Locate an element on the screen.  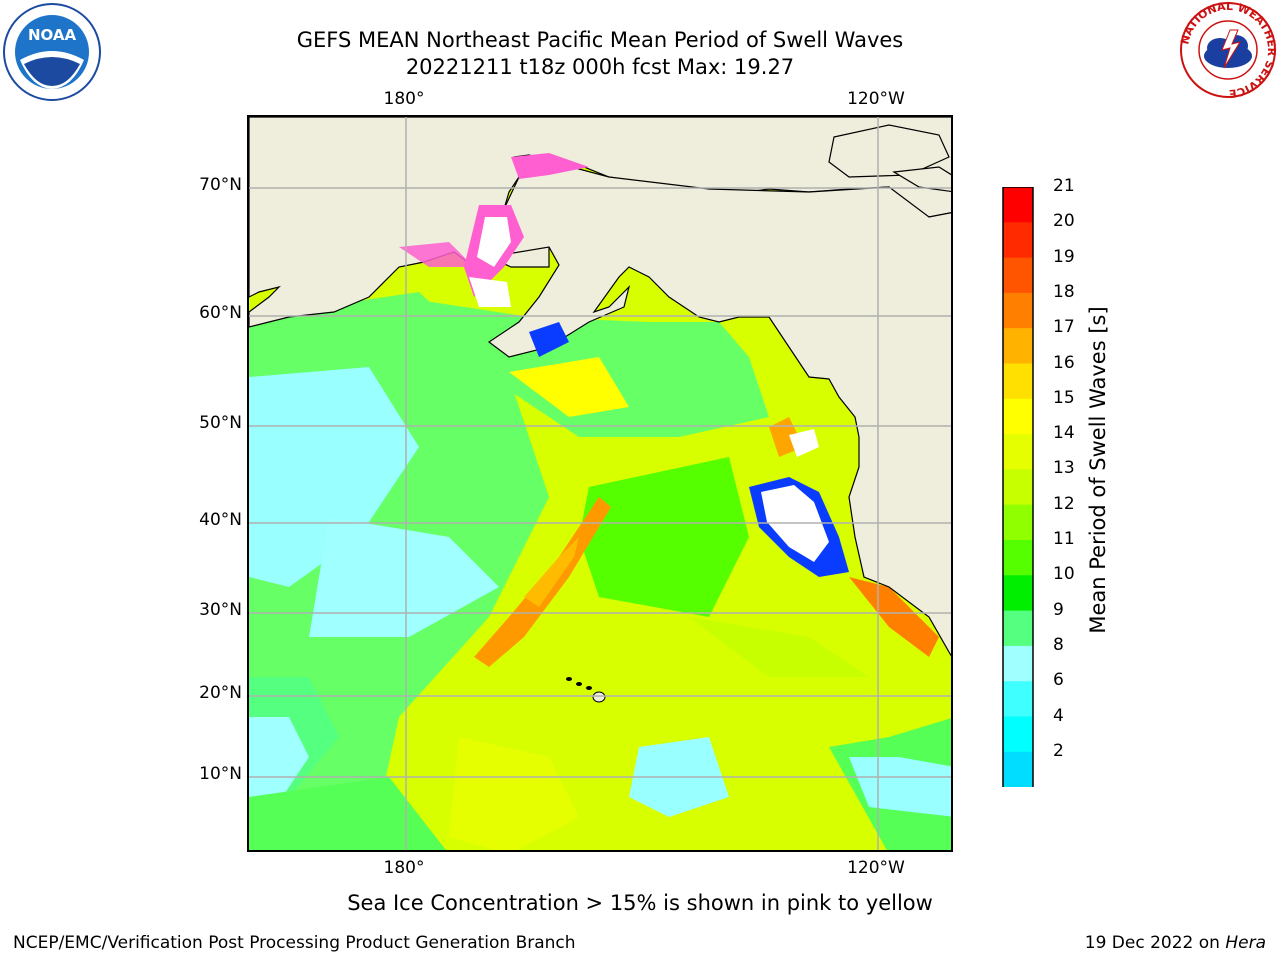
colorbar-tick-label: 4 is located at coordinates (1058, 715).